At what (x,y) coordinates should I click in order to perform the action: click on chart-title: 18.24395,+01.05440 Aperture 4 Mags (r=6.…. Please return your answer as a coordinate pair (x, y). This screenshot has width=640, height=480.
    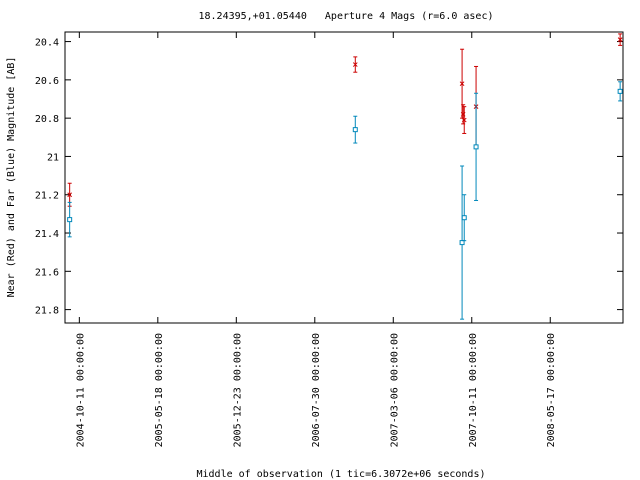
    Looking at the image, I should click on (345, 16).